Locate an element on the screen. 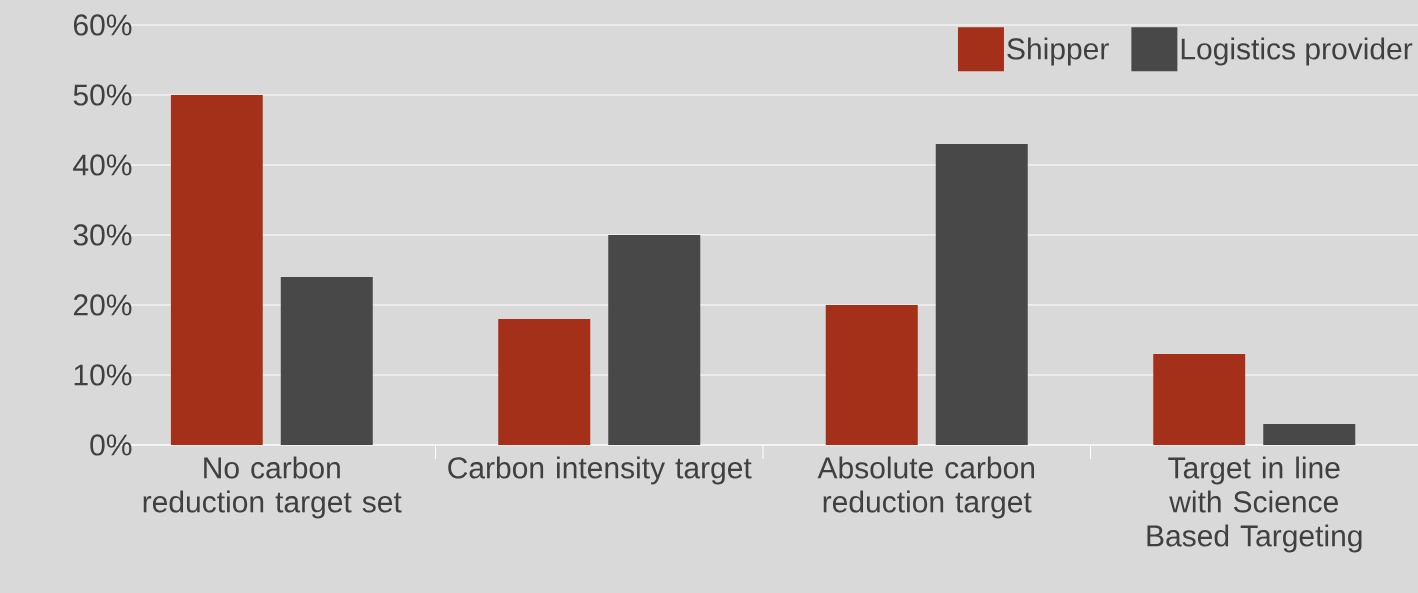 This screenshot has height=593, width=1418. y-tick-label: 0% is located at coordinates (111, 445).